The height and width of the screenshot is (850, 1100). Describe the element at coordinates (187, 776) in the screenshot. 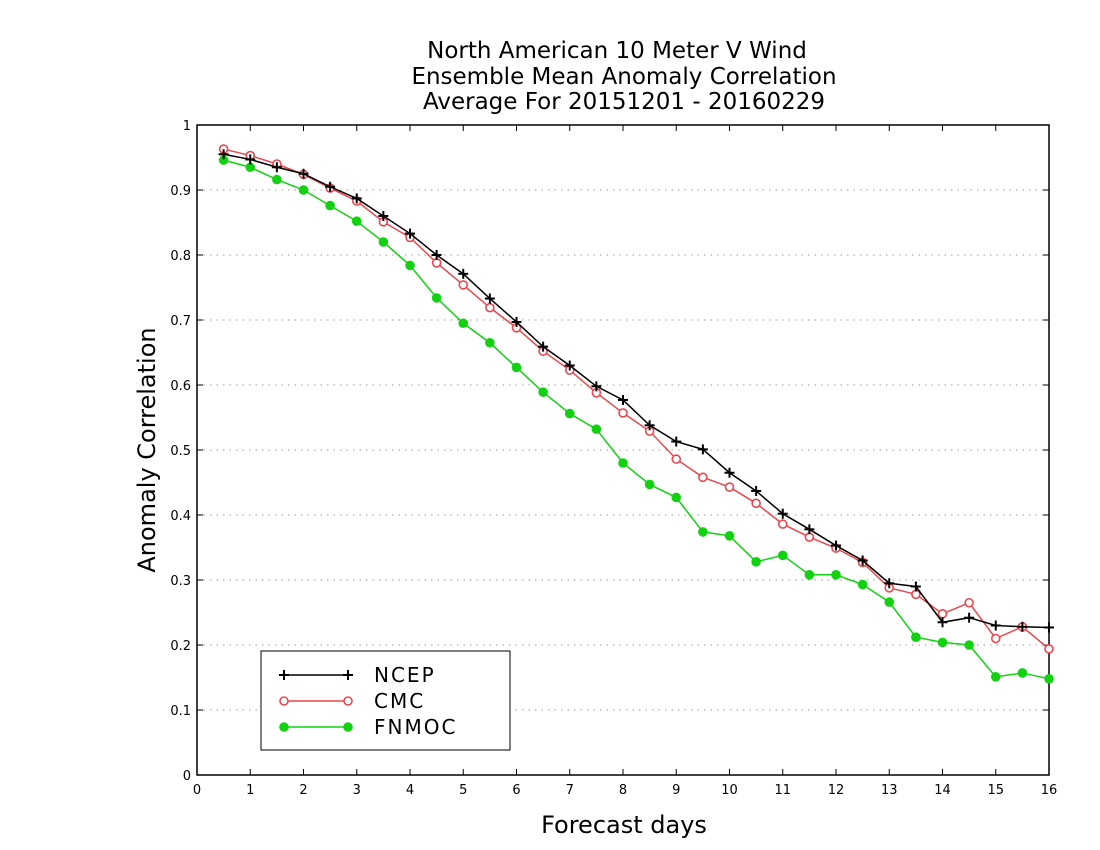

I see `y-tick-label-0: 0` at that location.